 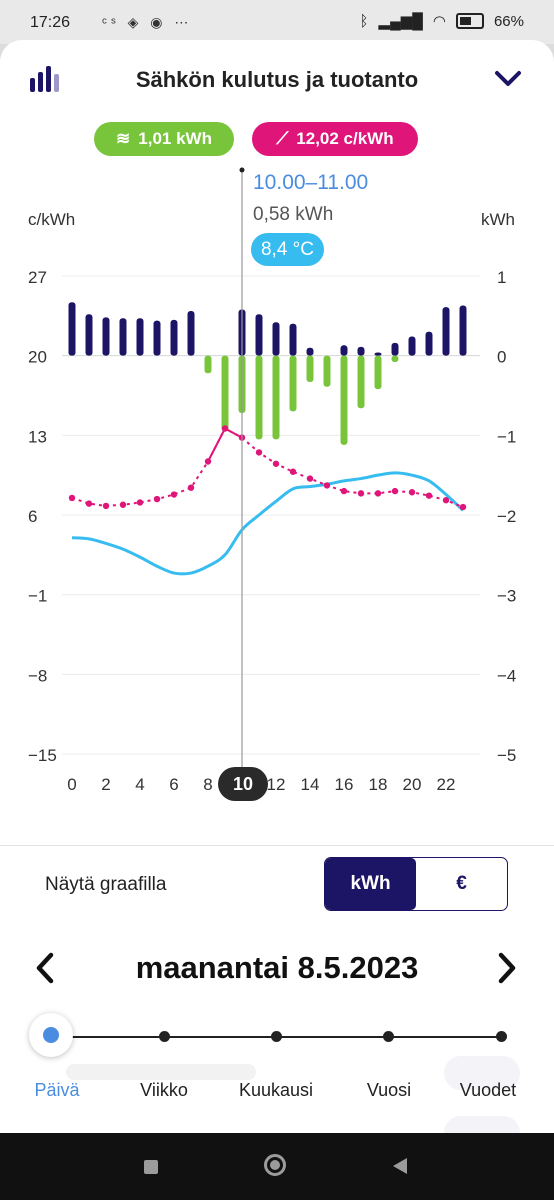 I want to click on x-tick-label: 6, so click(x=173, y=784).